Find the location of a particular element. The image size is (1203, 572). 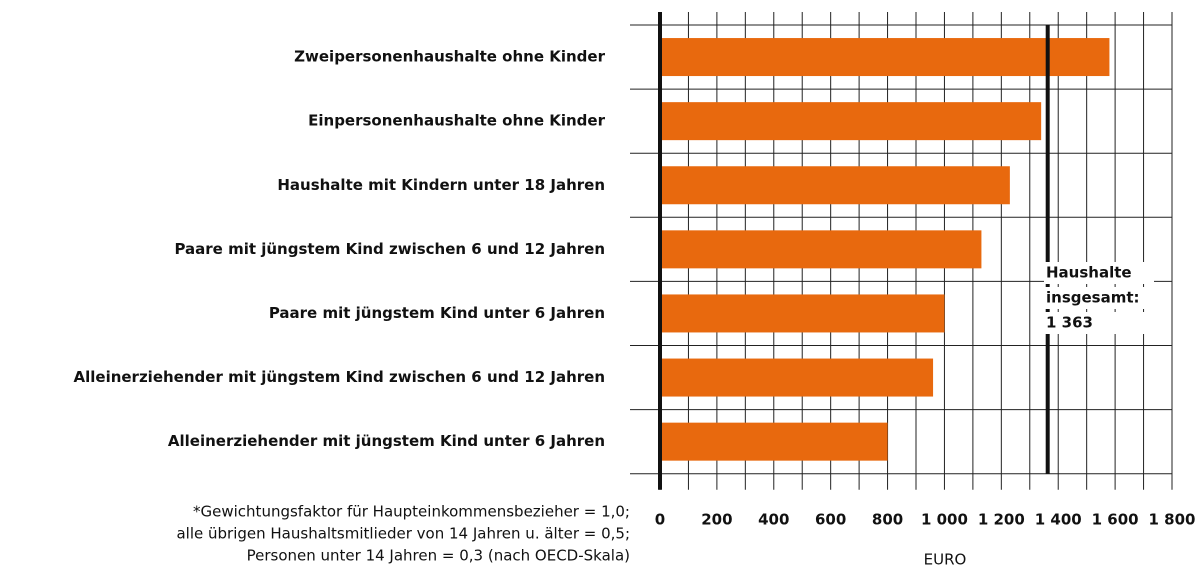

category-label: Haushalte mit Kindern unter 18 Jahren is located at coordinates (441, 185).